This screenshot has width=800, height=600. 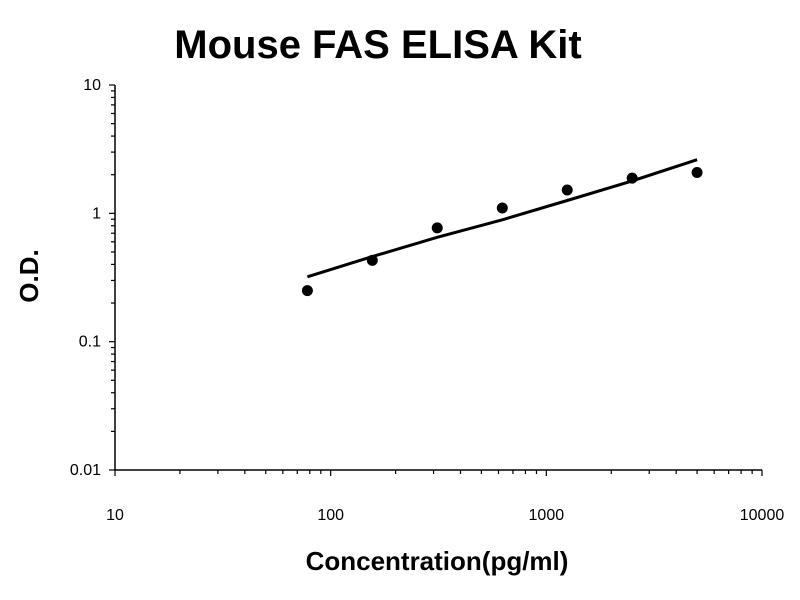 What do you see at coordinates (90, 342) in the screenshot?
I see `y-tick-label: 0.1` at bounding box center [90, 342].